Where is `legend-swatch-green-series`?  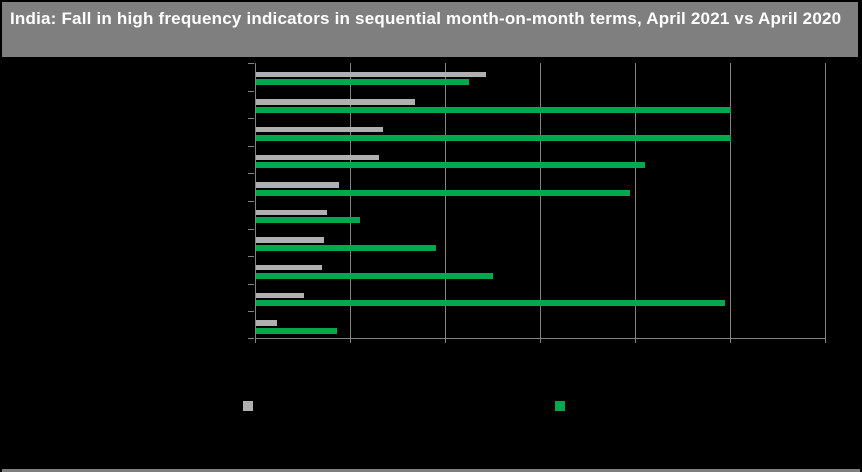
legend-swatch-green-series is located at coordinates (560, 406).